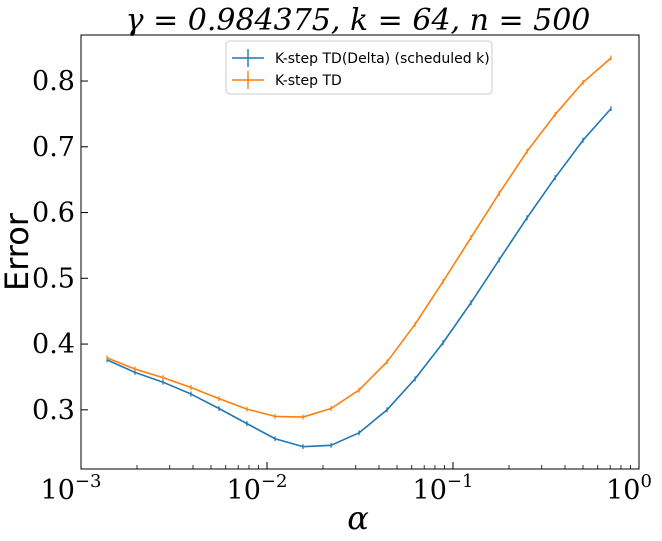  I want to click on legend-box, so click(359, 67).